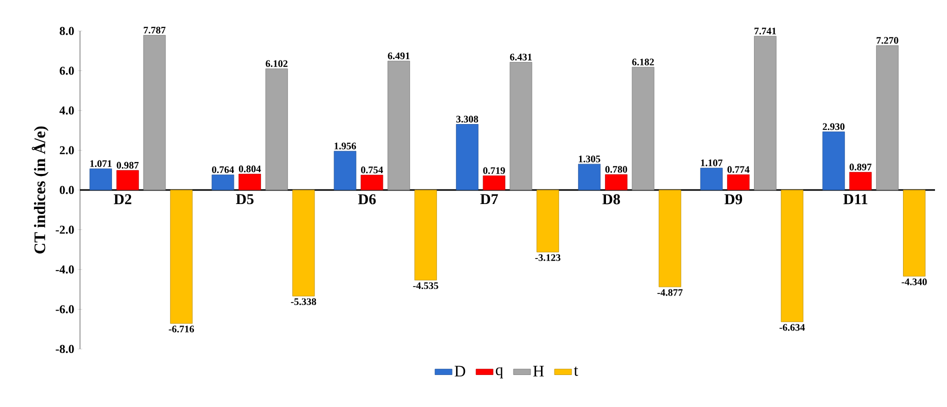 This screenshot has width=947, height=407. Describe the element at coordinates (576, 371) in the screenshot. I see `legend-label: t` at that location.